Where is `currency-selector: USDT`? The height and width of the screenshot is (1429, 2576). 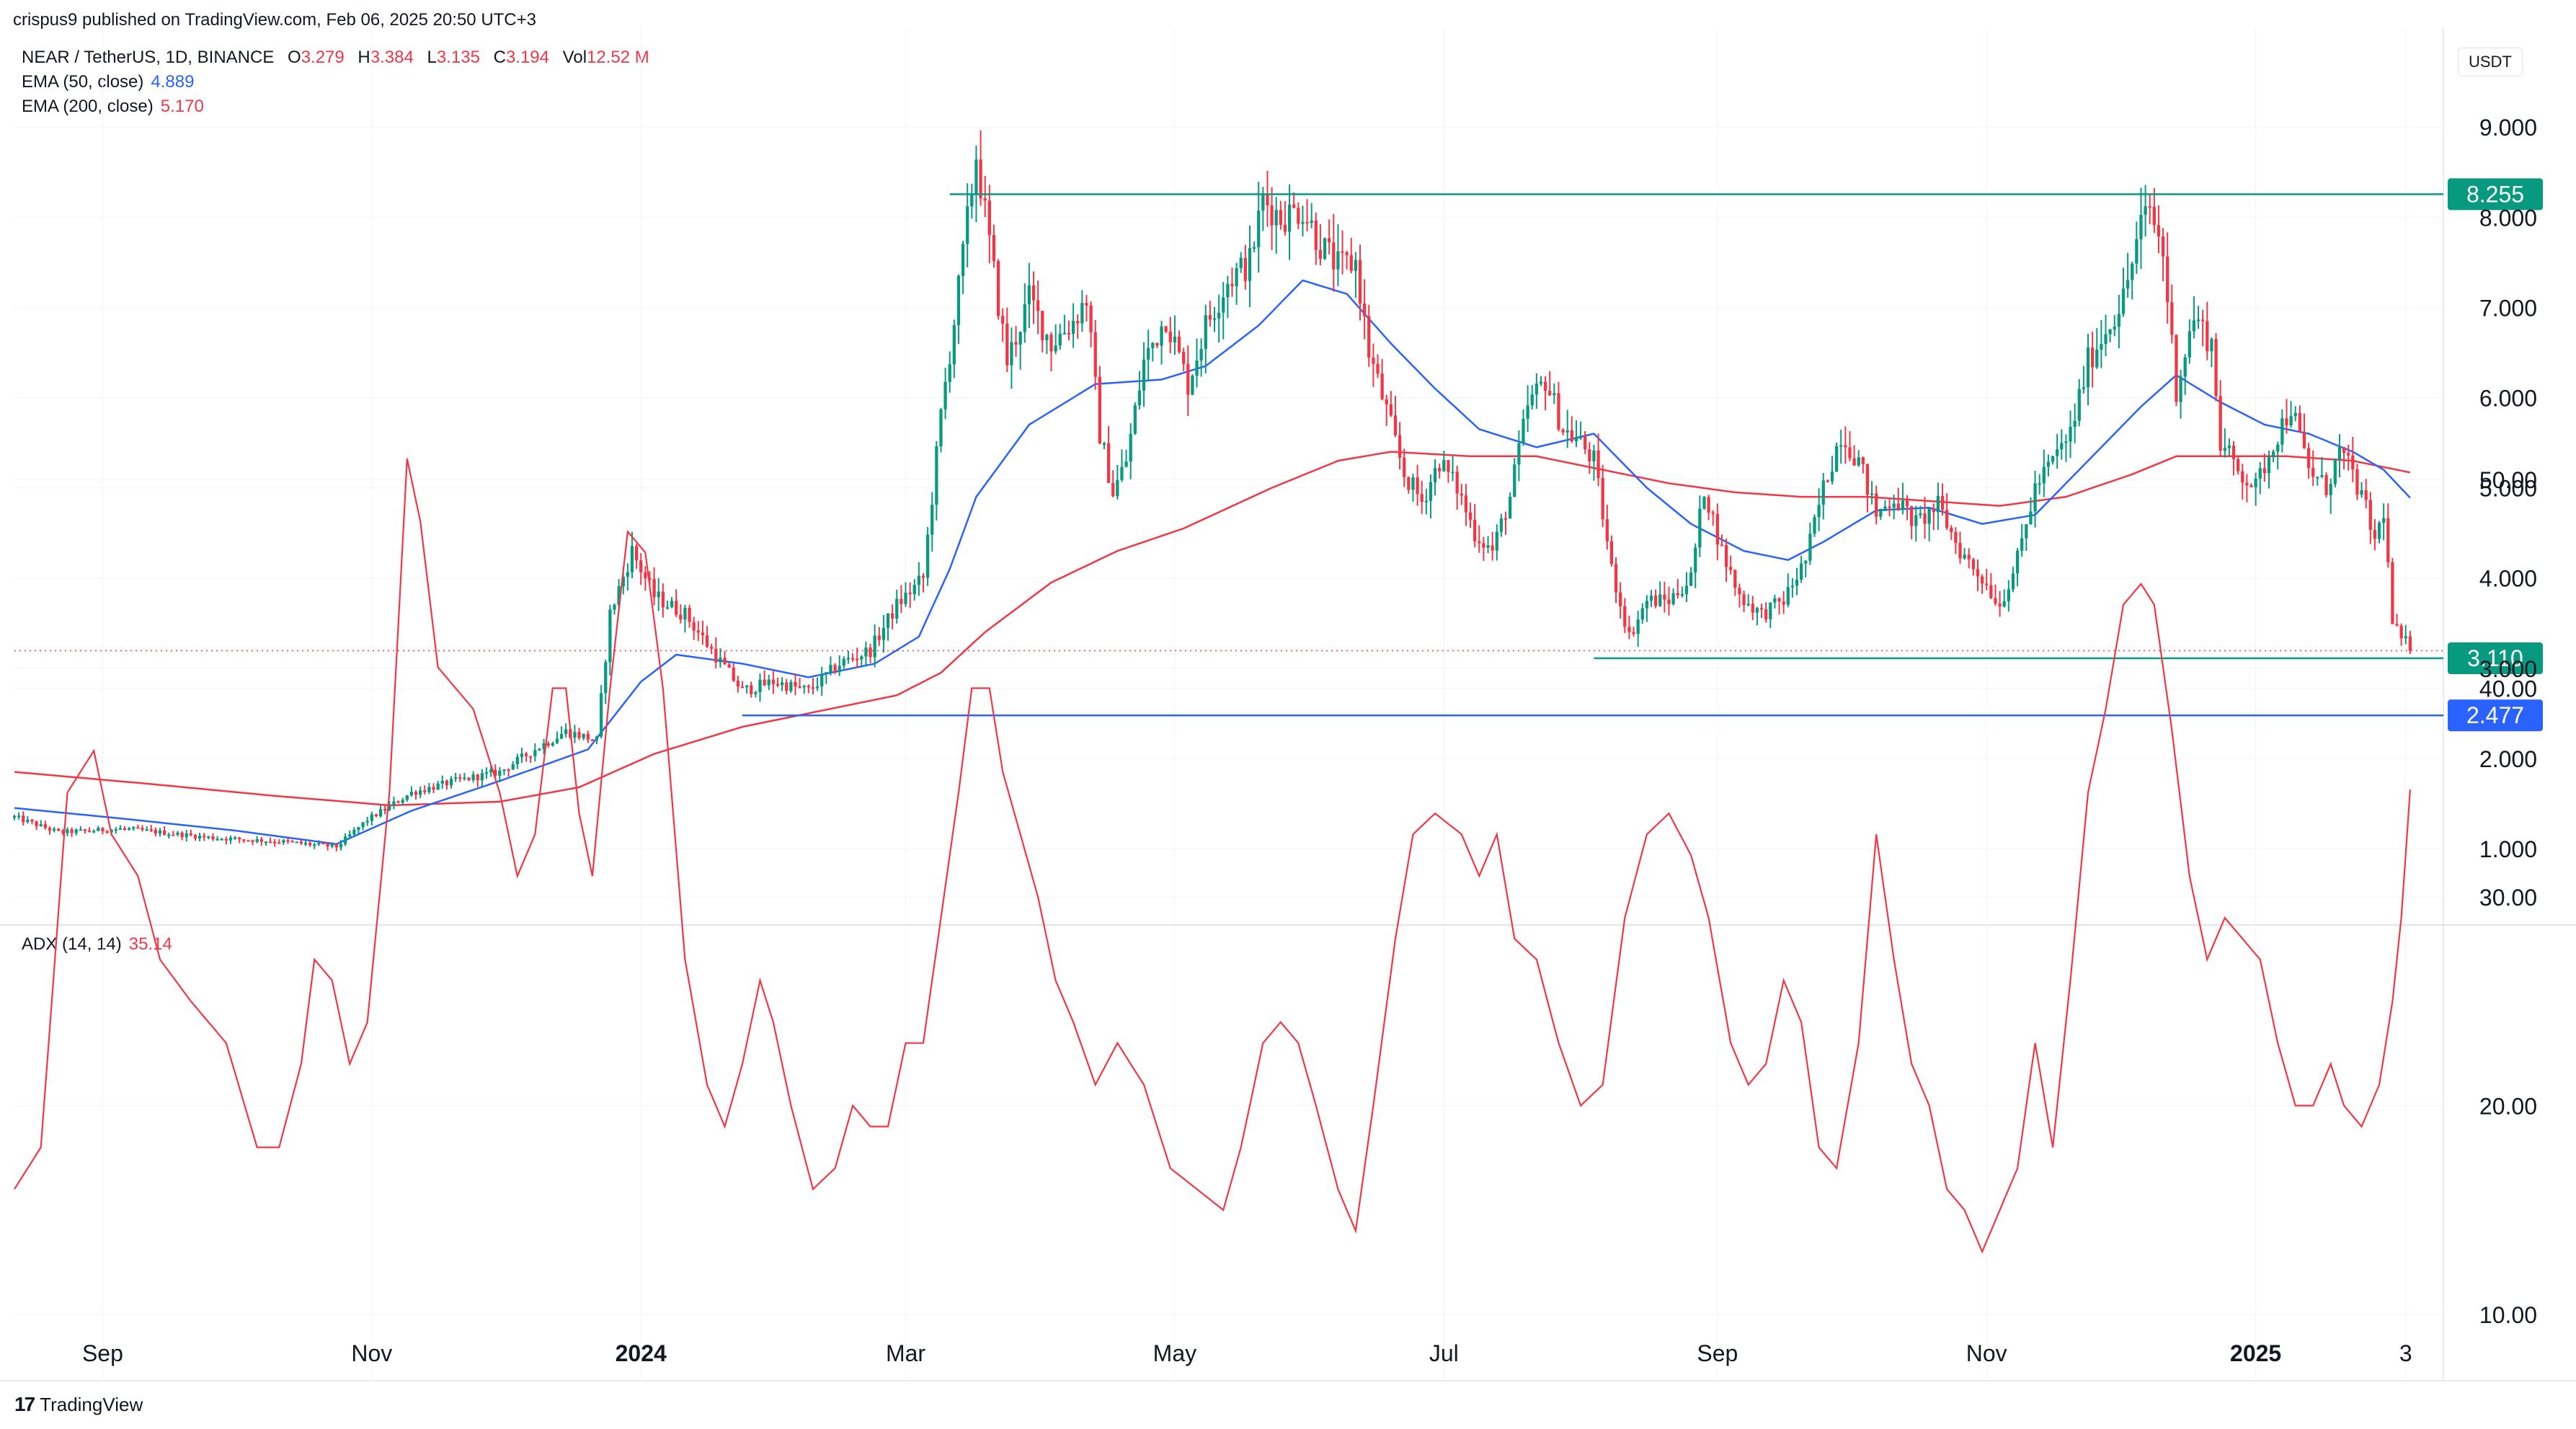 currency-selector: USDT is located at coordinates (2490, 62).